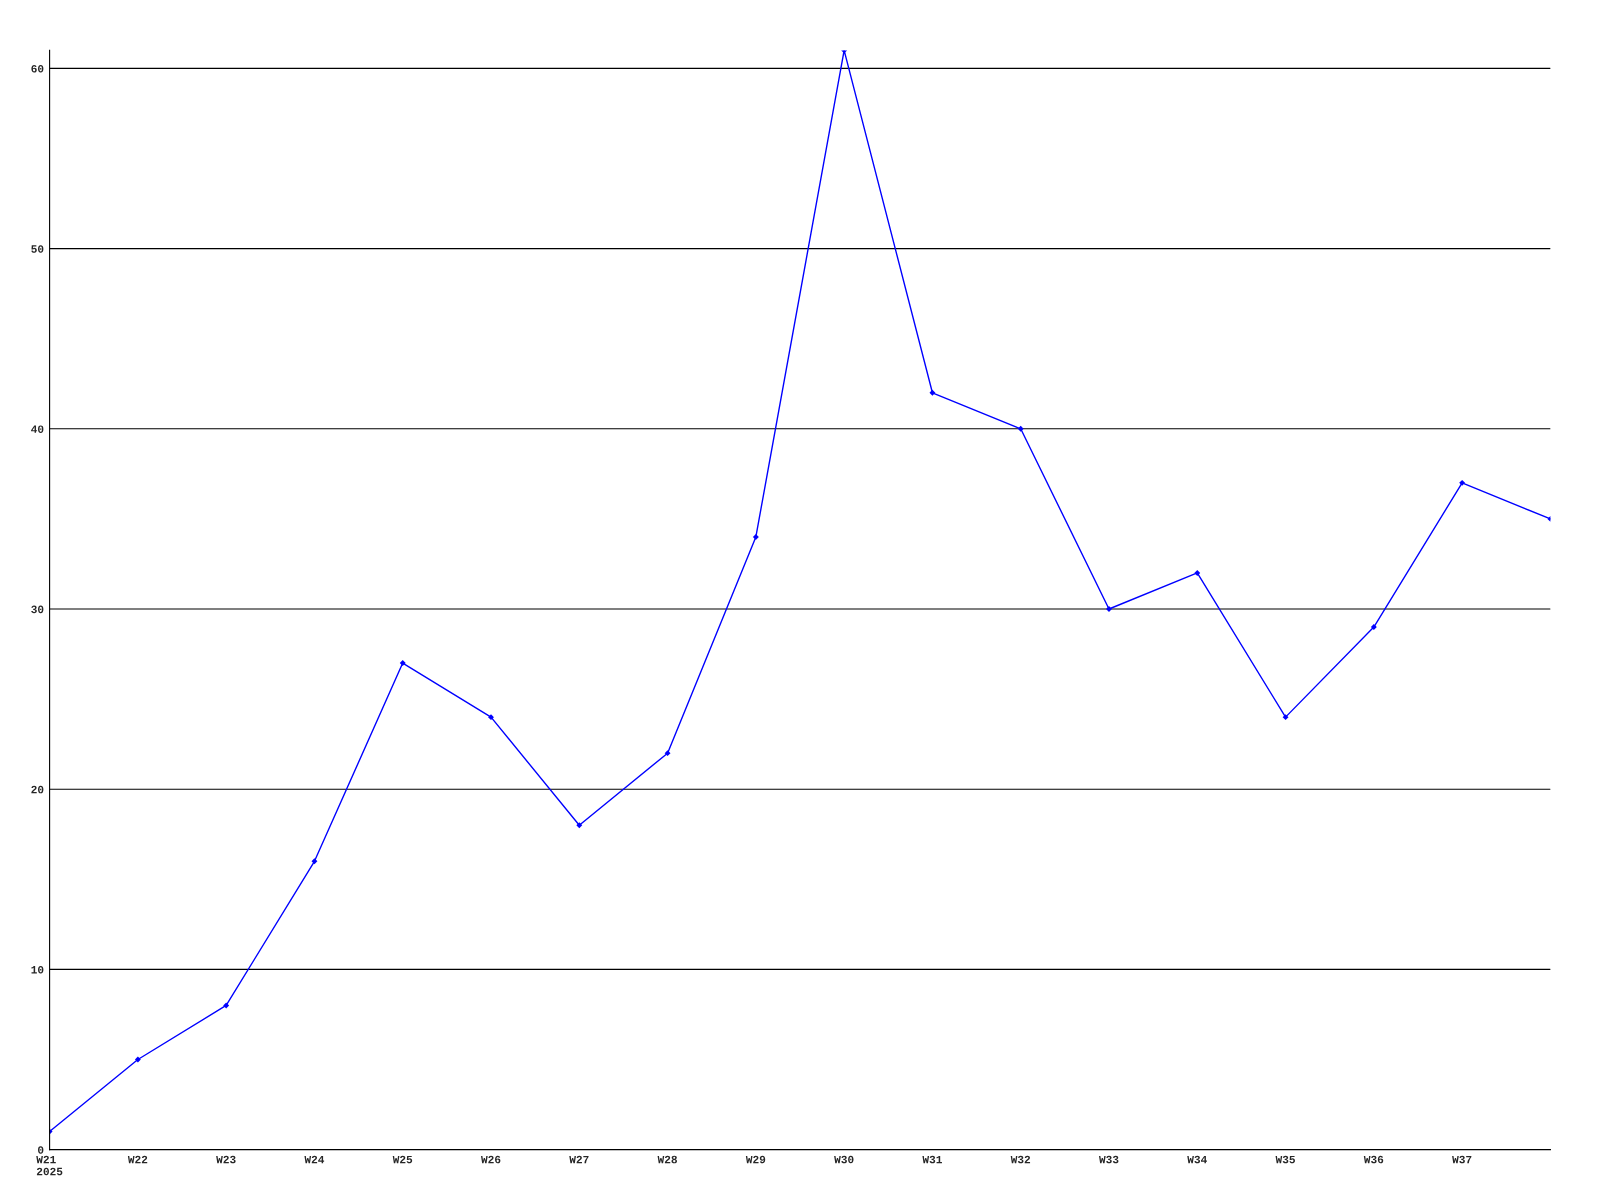 The image size is (1600, 1200). Describe the element at coordinates (41, 1150) in the screenshot. I see `y-tick-label: 0` at that location.